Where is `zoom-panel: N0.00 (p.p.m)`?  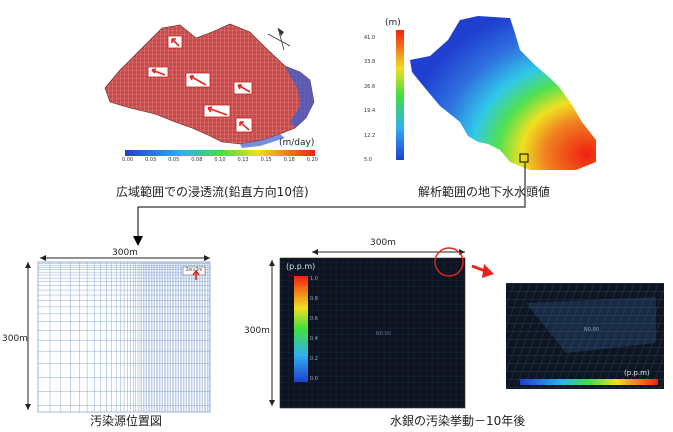
zoom-panel: N0.00 (p.p.m) is located at coordinates (585, 336).